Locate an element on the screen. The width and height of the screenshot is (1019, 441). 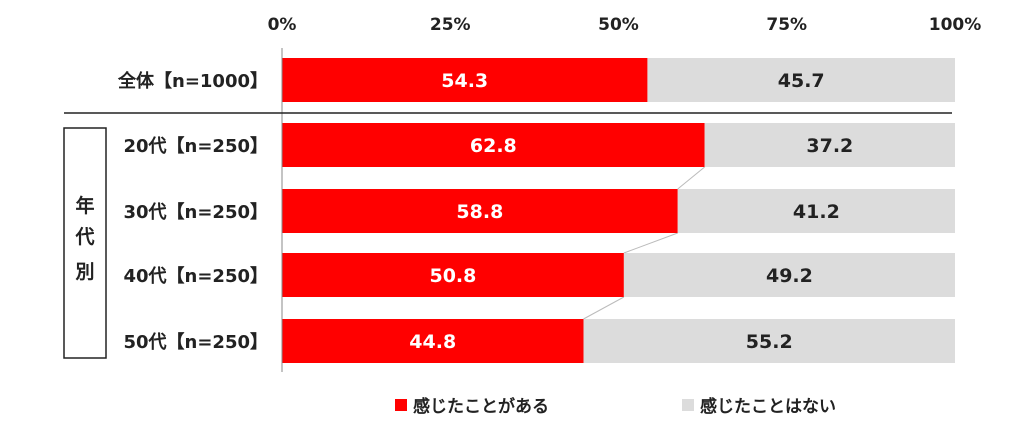
data-label-yes: 50.8 is located at coordinates (452, 276).